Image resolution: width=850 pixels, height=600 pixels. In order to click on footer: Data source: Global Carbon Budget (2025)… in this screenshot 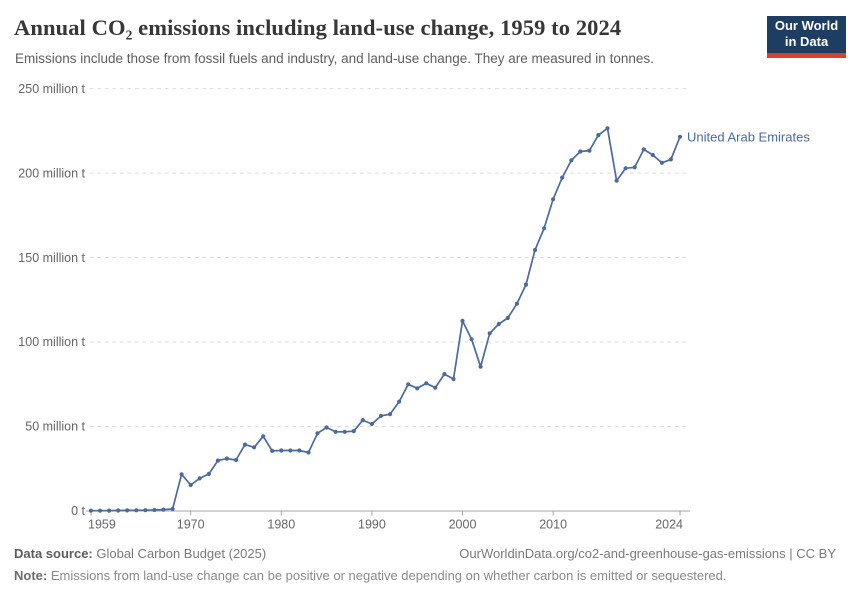, I will do `click(425, 553)`.